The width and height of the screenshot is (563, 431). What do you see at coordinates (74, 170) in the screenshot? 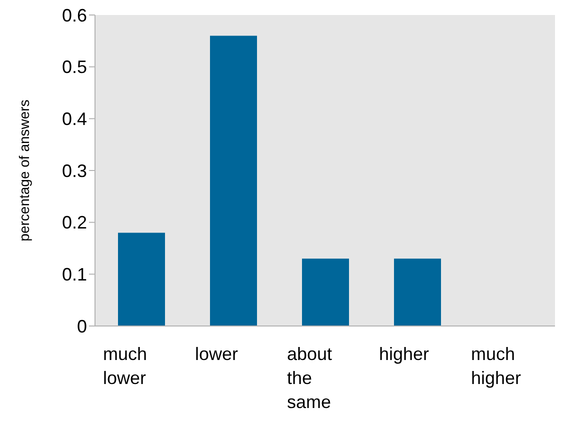
I see `y-tick-label: 0.3` at bounding box center [74, 170].